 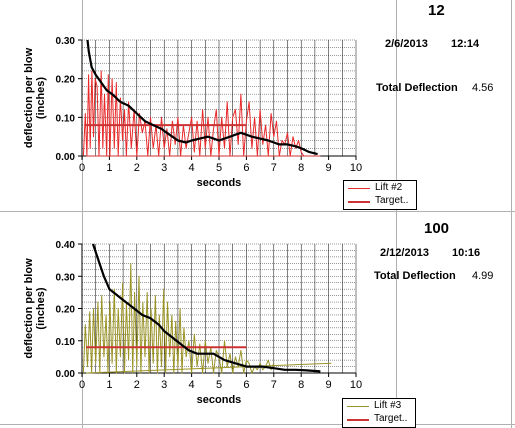 I want to click on legend: Lift #3 Target.., so click(x=379, y=413).